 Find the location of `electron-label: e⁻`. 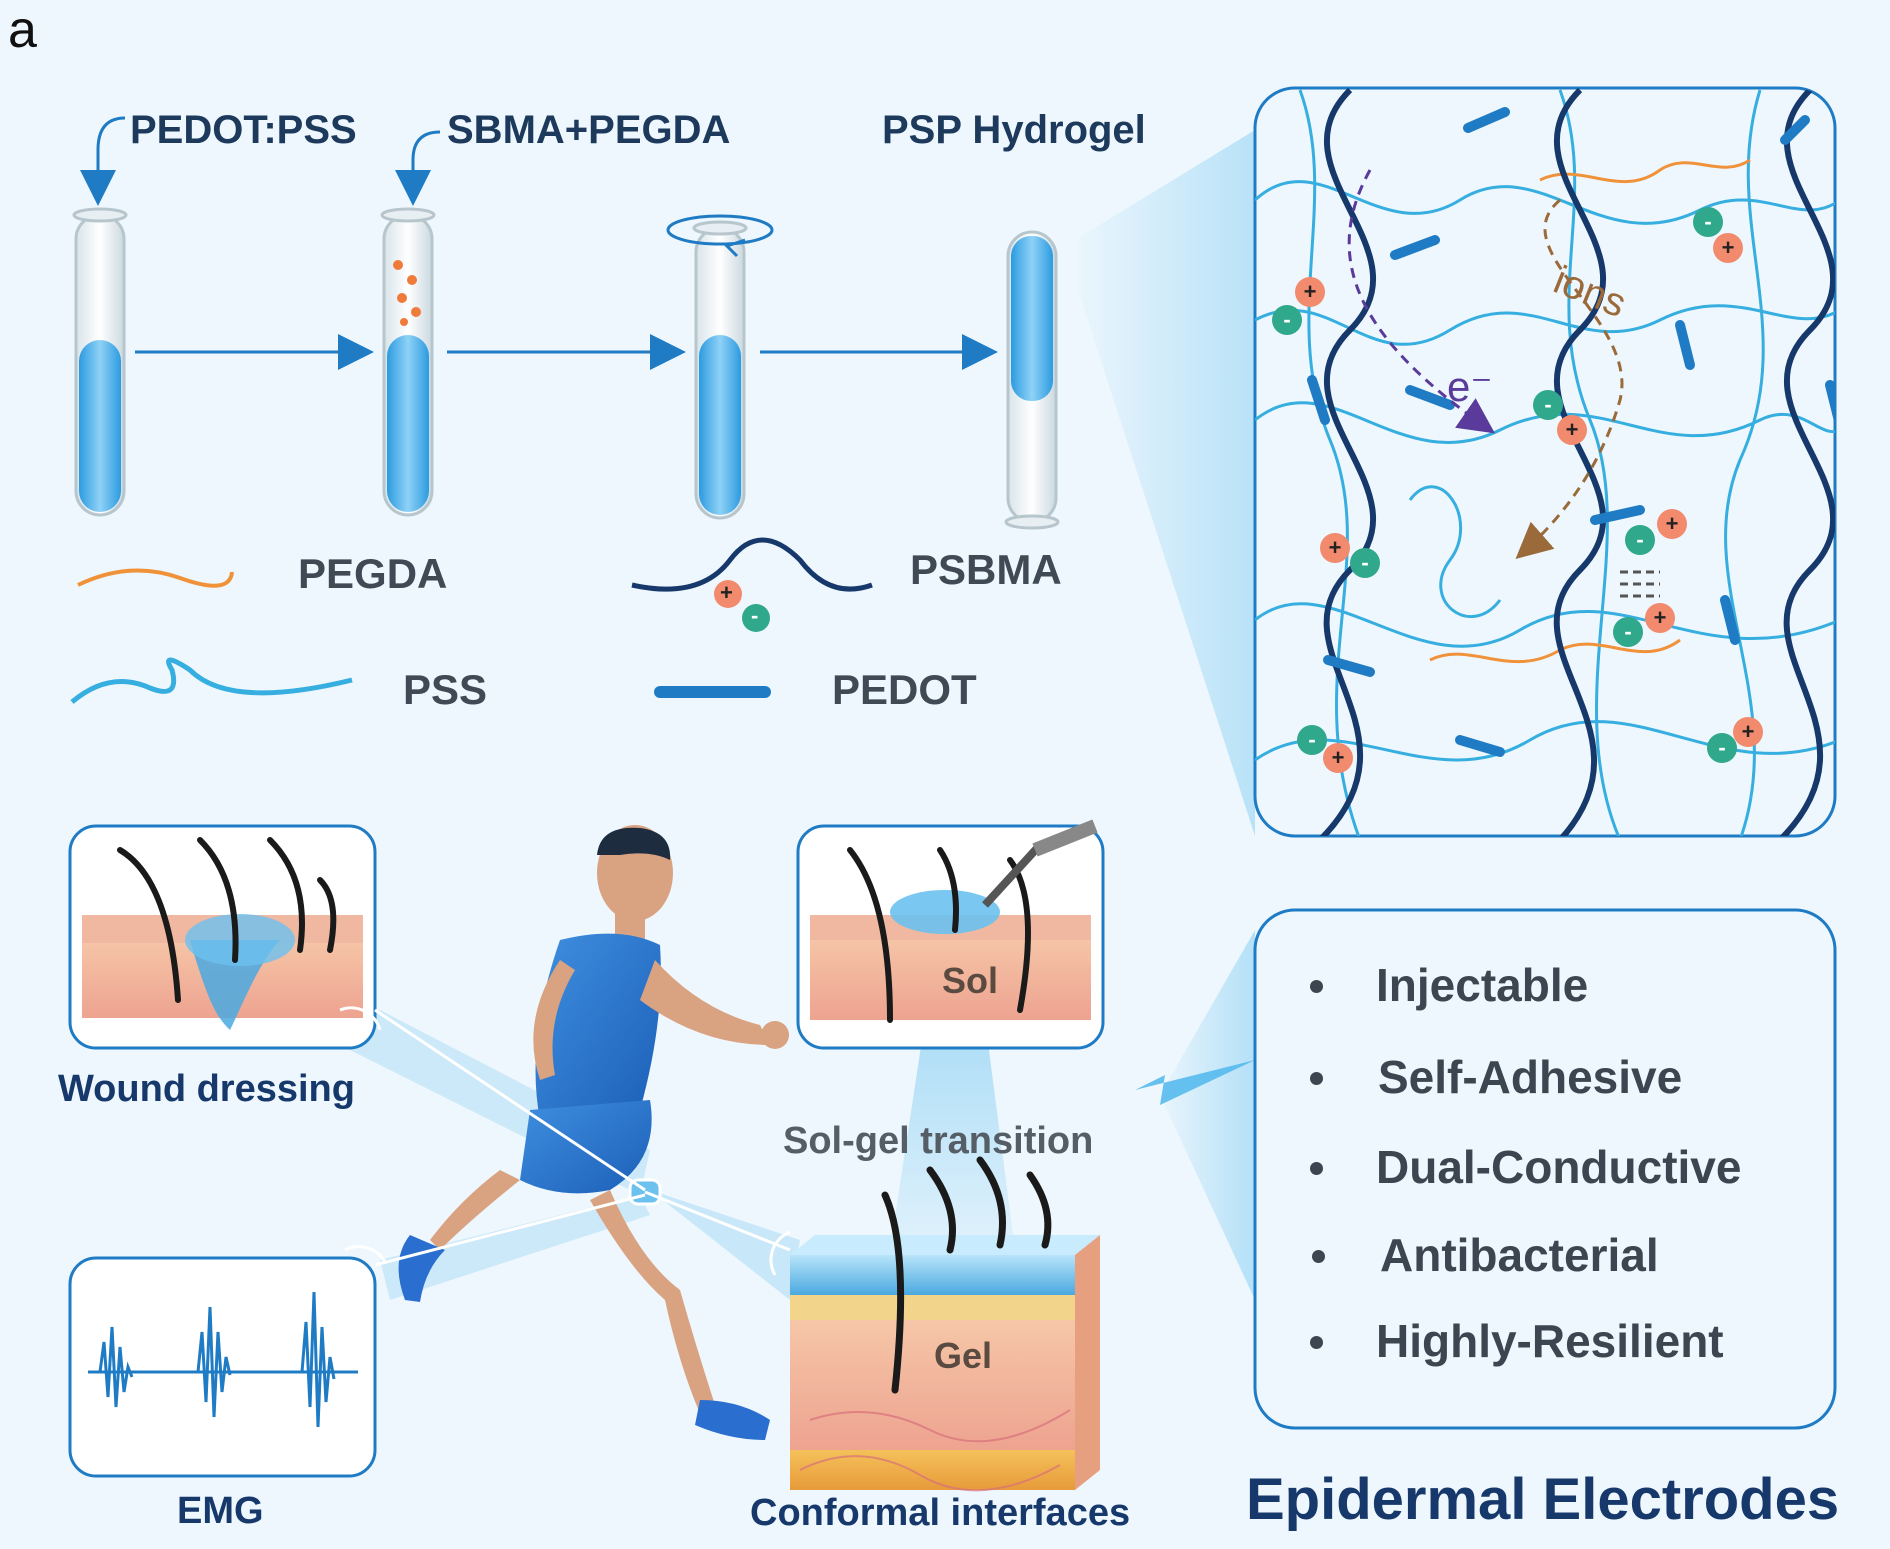

electron-label: e⁻ is located at coordinates (1470, 386).